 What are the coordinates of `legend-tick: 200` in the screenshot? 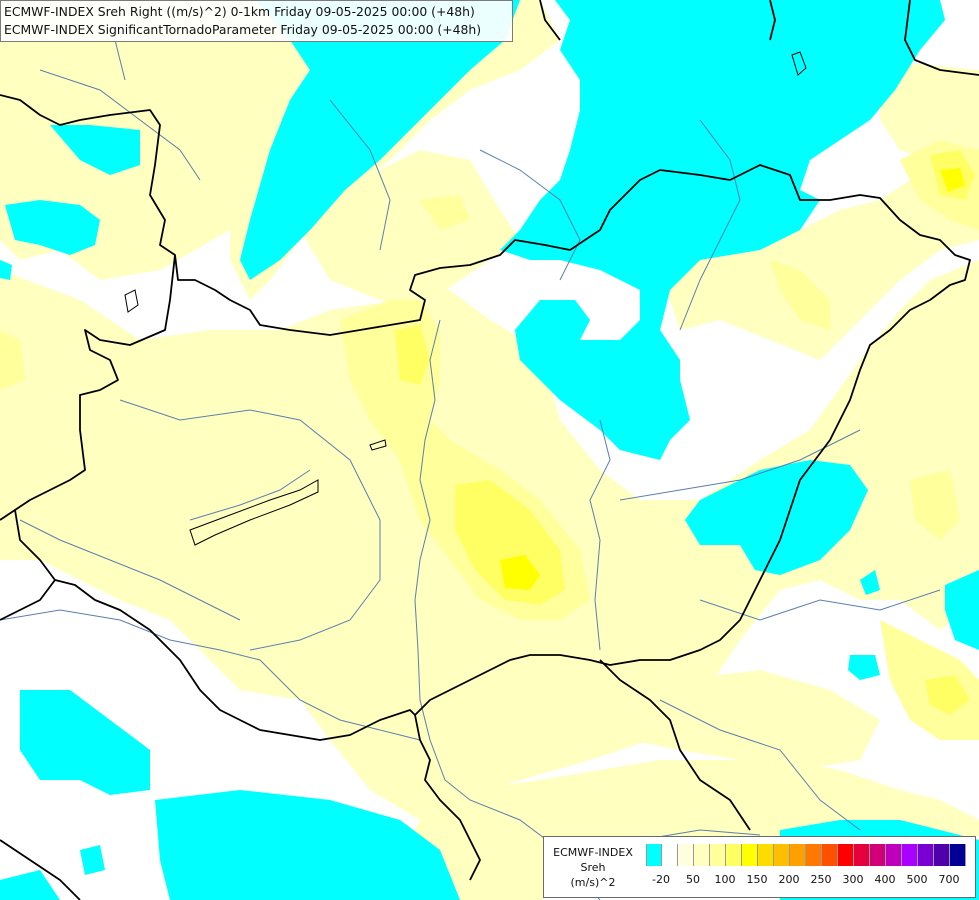 It's located at (789, 879).